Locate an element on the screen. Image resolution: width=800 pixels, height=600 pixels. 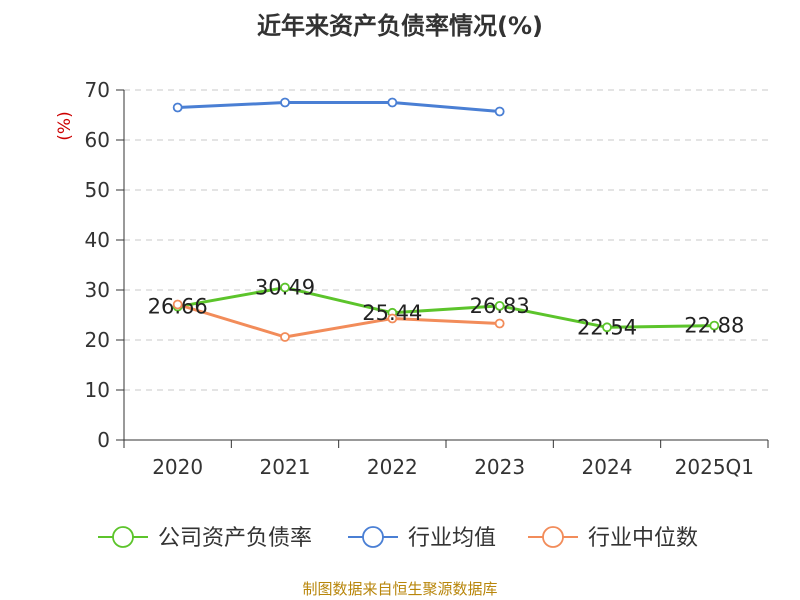
legend: 公司资产负债率 行业均值 行业中位数 is located at coordinates (398, 538).